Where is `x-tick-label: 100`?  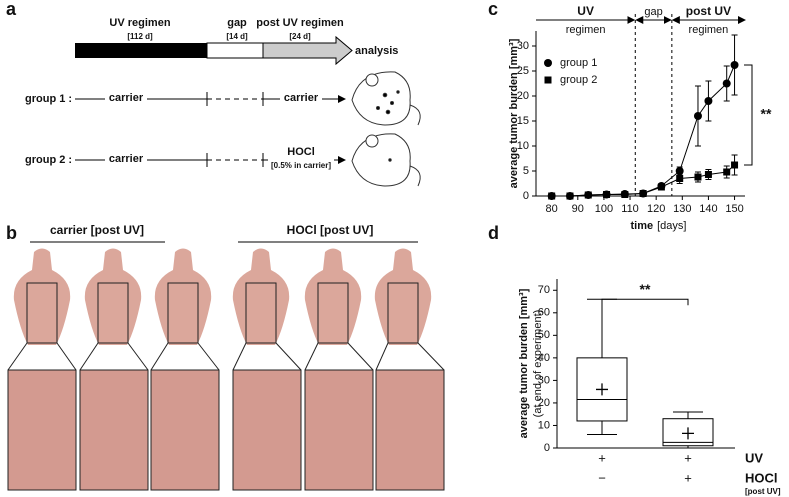 x-tick-label: 100 is located at coordinates (604, 209).